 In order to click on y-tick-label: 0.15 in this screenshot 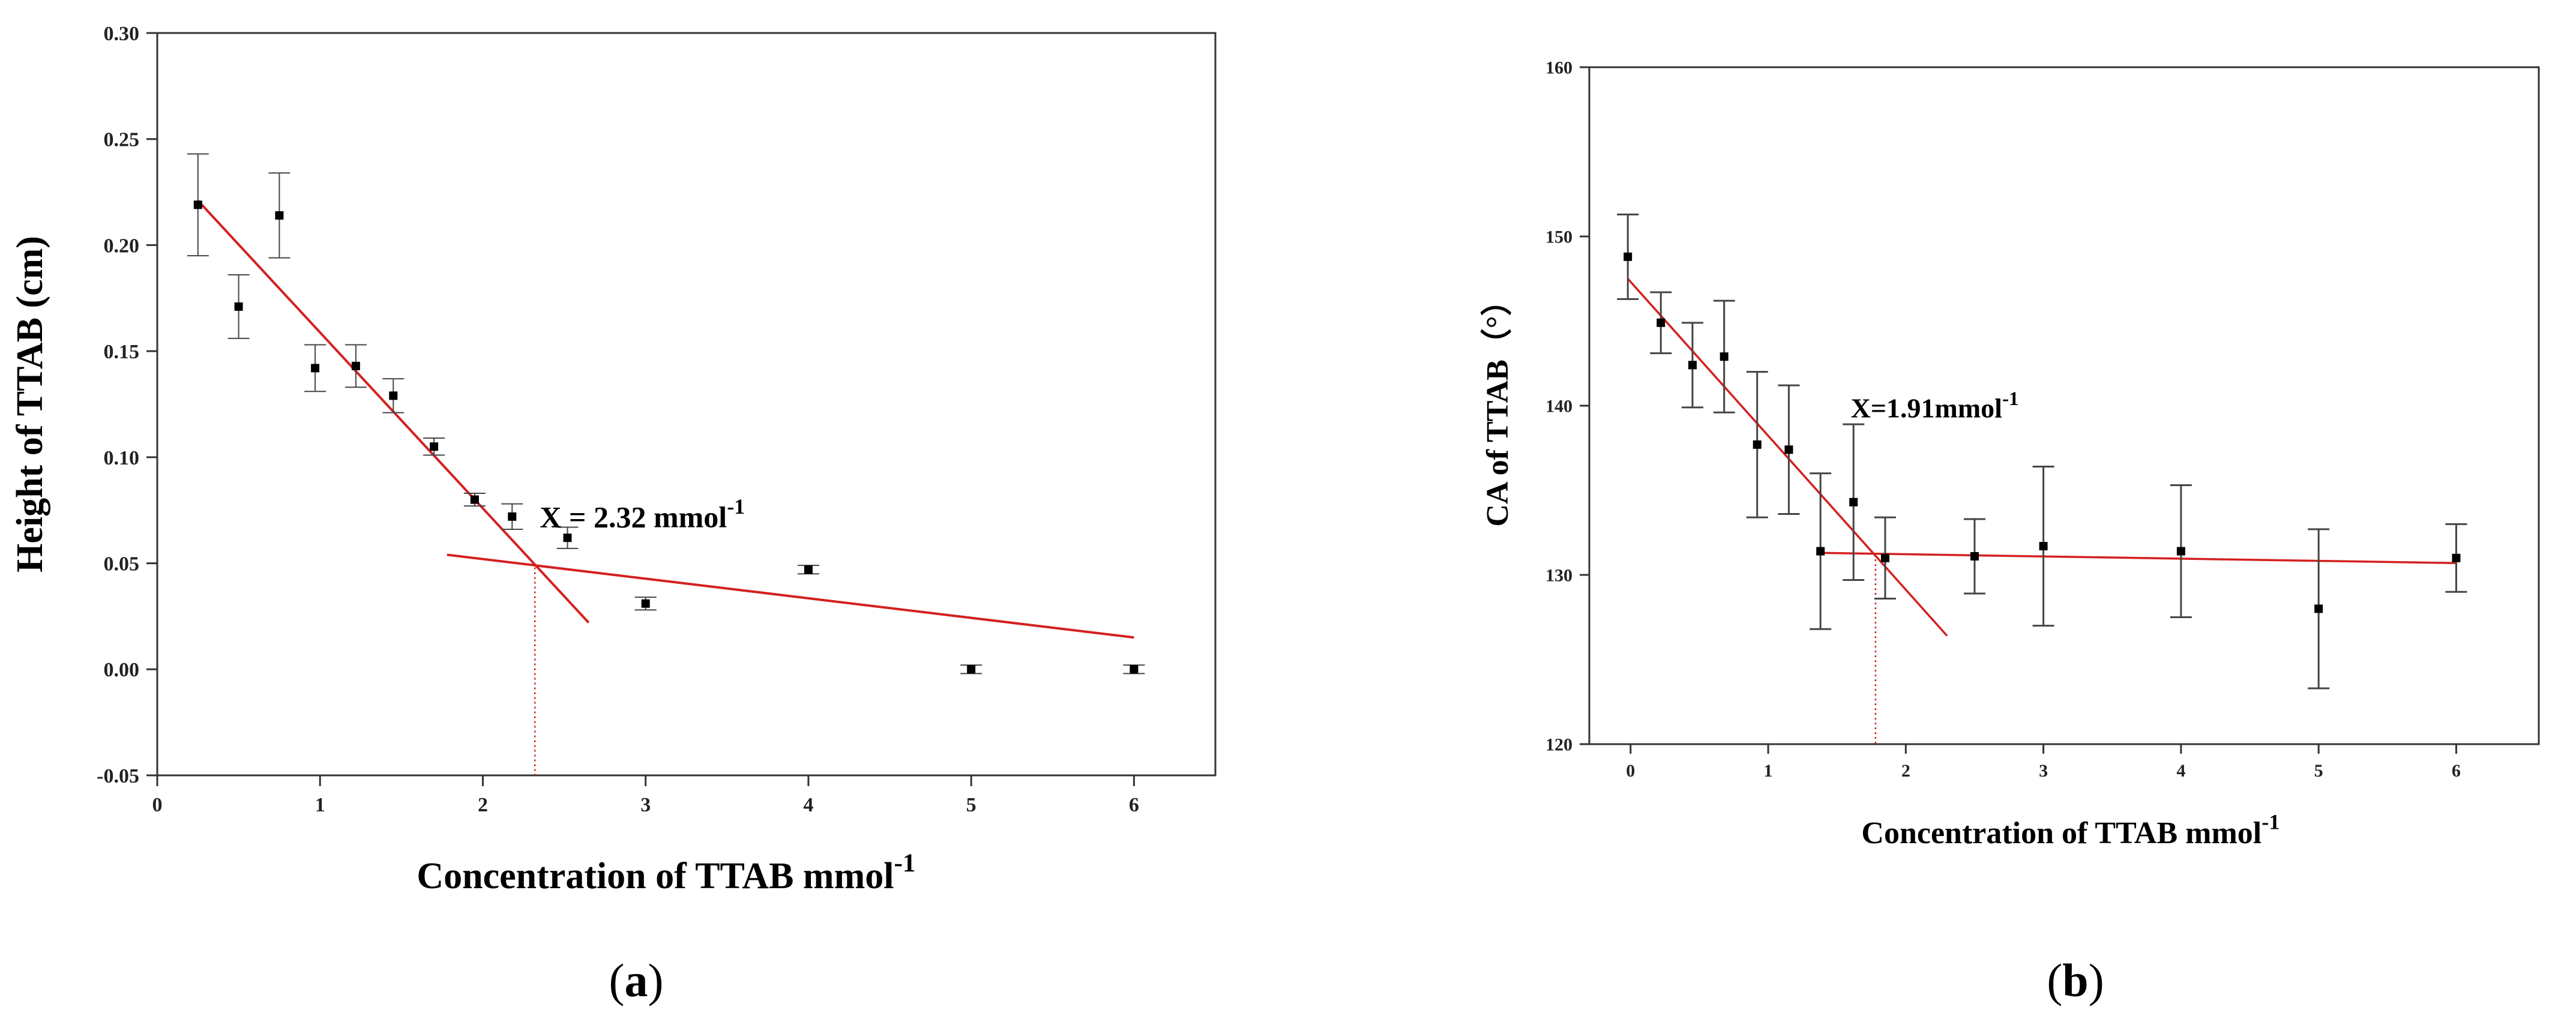, I will do `click(122, 352)`.